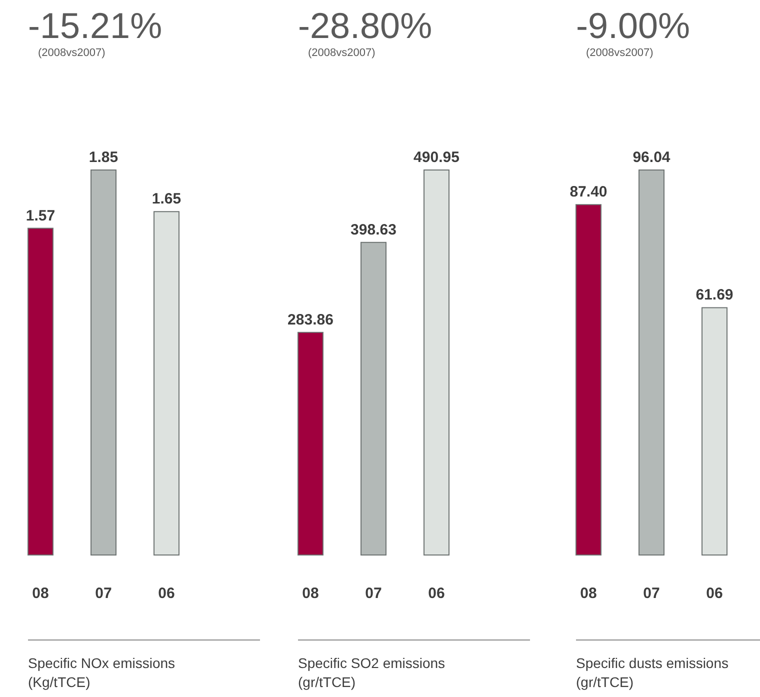  What do you see at coordinates (102, 672) in the screenshot?
I see `x-axis-title: Specific NOx emissions (Kg/tTCE)` at bounding box center [102, 672].